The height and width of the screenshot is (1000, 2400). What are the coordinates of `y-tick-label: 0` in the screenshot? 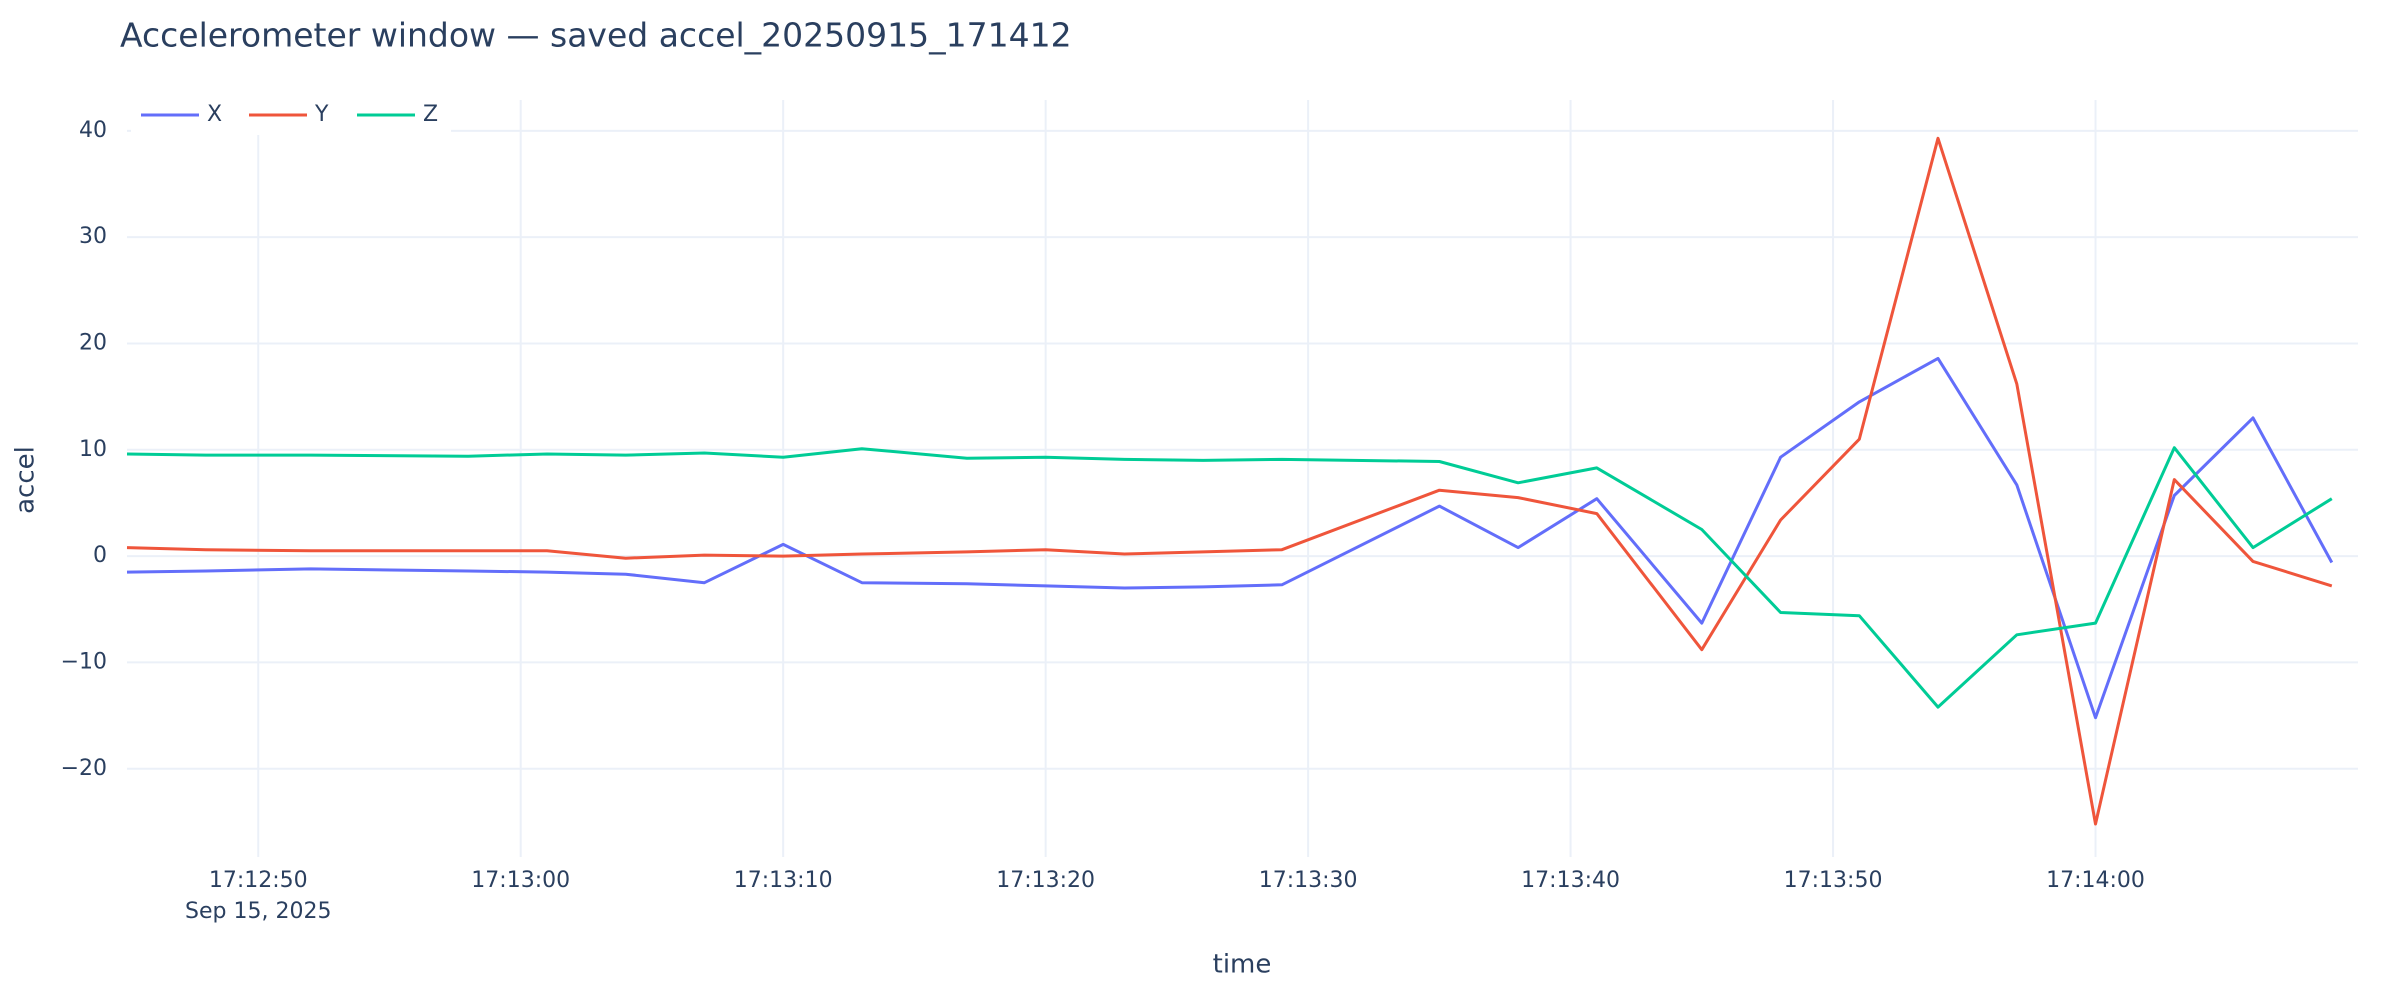 It's located at (100, 555).